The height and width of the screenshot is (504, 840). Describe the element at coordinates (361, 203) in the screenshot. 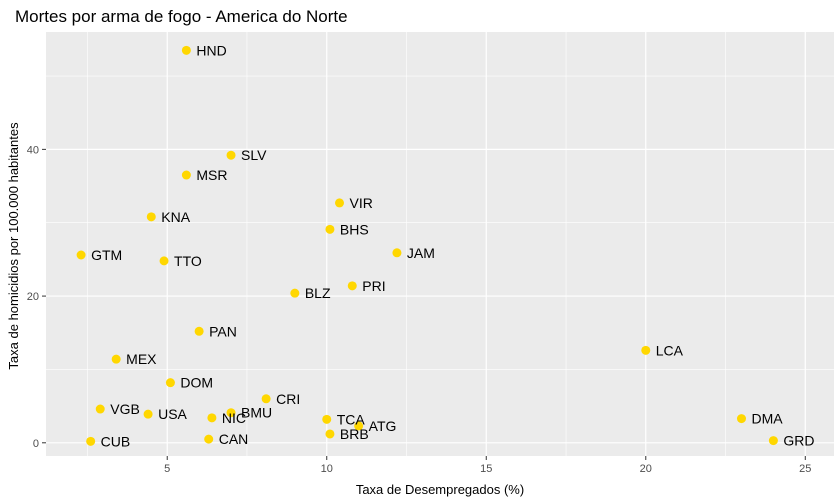

I see `point-label-vir: VIR` at that location.